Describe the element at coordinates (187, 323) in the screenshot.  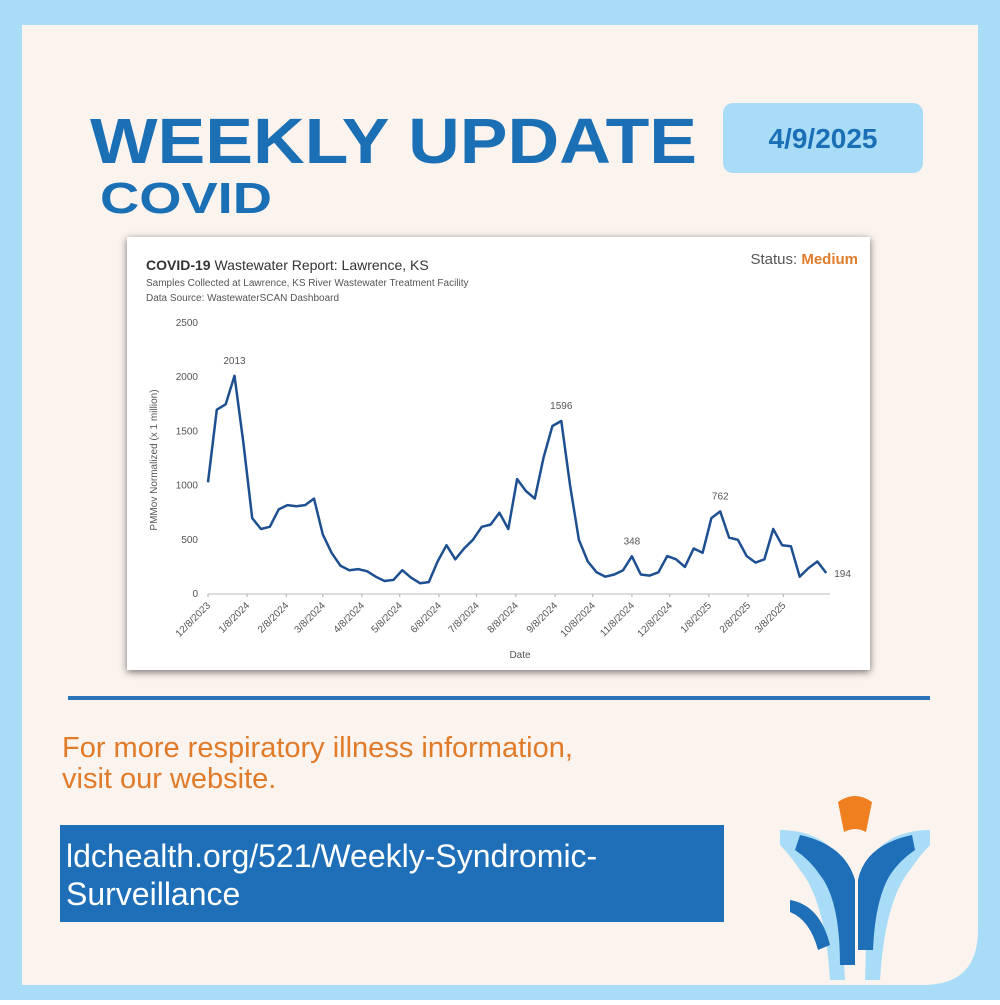
I see `y-tick-label: 2500` at that location.